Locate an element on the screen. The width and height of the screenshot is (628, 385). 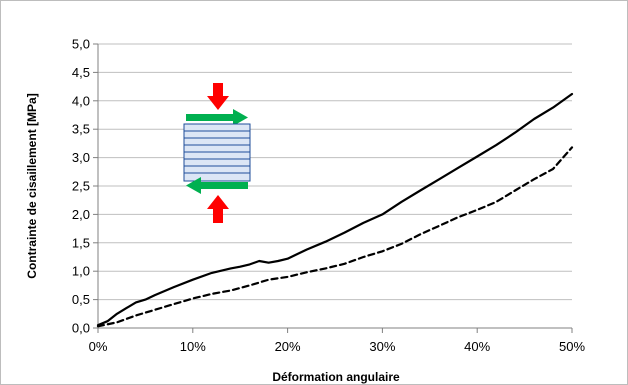
specimen-shear-arrows-icon is located at coordinates (217, 153).